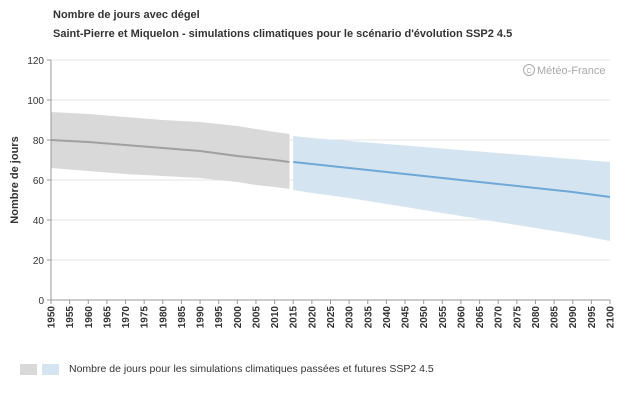 Image resolution: width=630 pixels, height=405 pixels. I want to click on x-tick-label: 2090, so click(573, 317).